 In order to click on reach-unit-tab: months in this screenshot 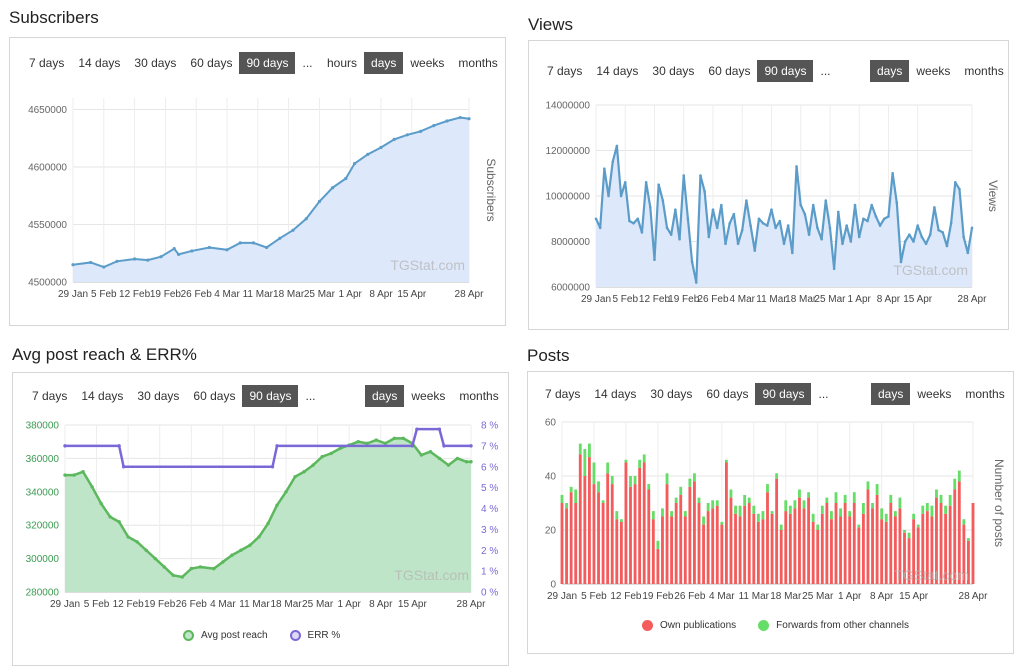, I will do `click(479, 396)`.